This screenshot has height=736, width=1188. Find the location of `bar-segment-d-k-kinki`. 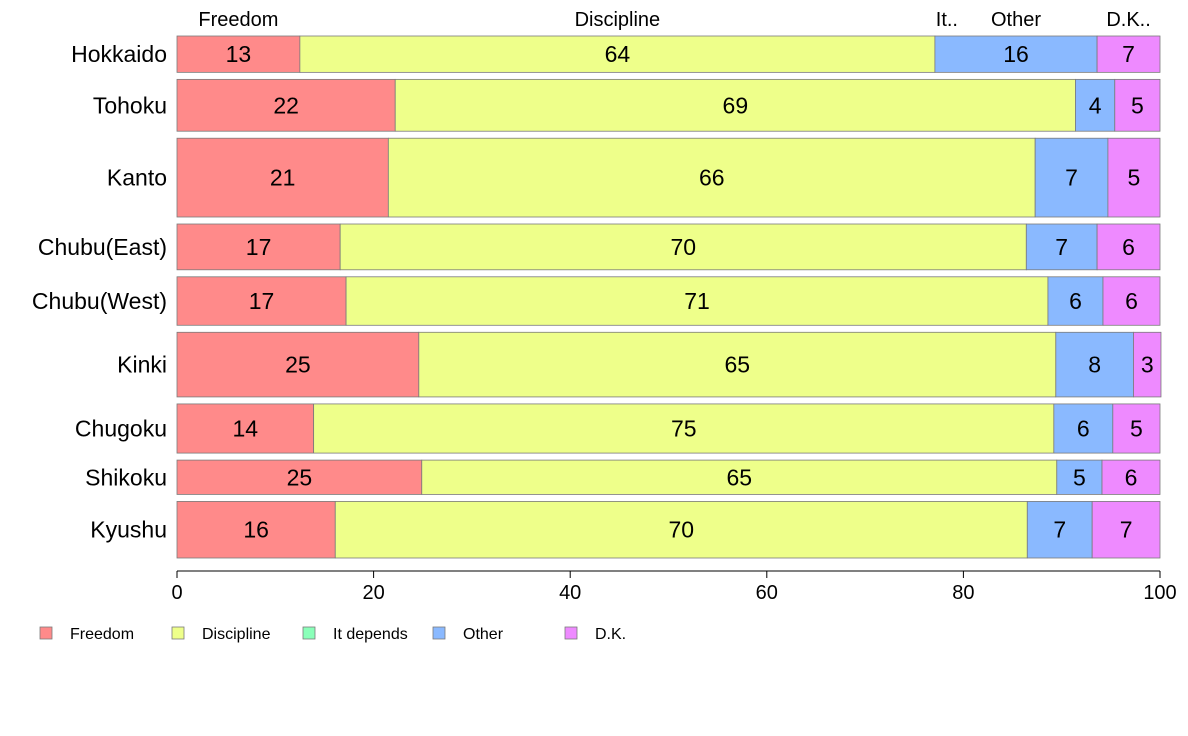

bar-segment-d-k-kinki is located at coordinates (1147, 364).